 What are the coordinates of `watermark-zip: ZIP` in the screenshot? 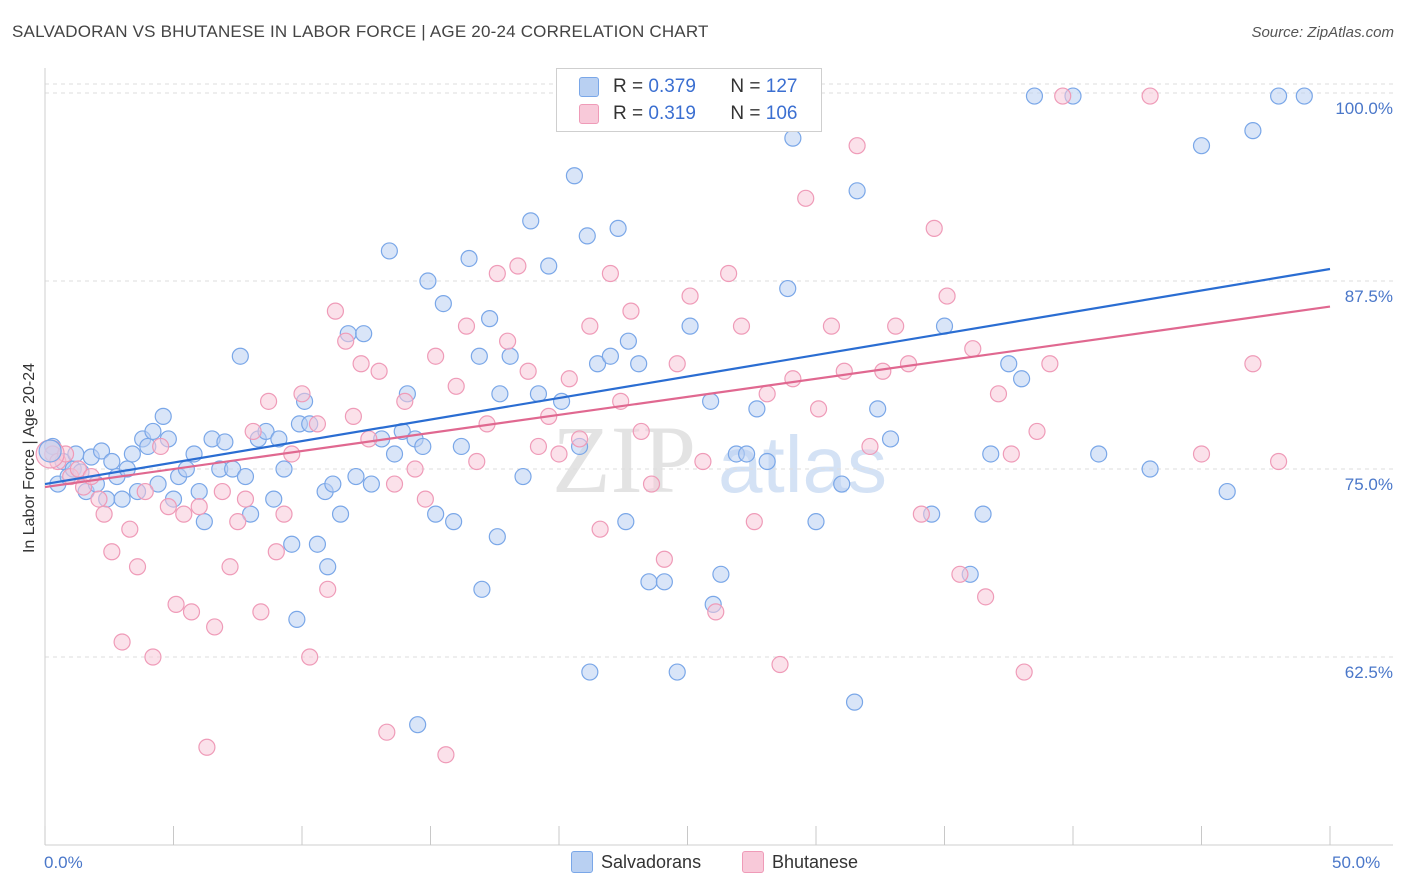 It's located at (624, 459).